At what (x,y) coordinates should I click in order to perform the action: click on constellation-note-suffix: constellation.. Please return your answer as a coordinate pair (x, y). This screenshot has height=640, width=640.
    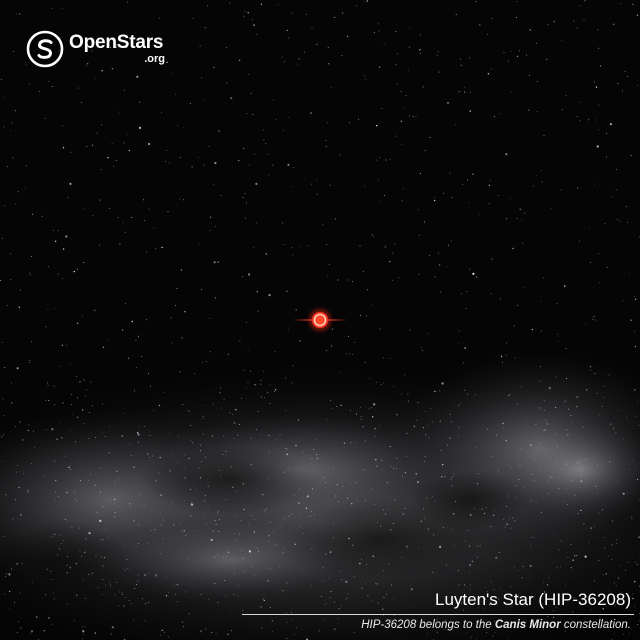
    Looking at the image, I should click on (595, 625).